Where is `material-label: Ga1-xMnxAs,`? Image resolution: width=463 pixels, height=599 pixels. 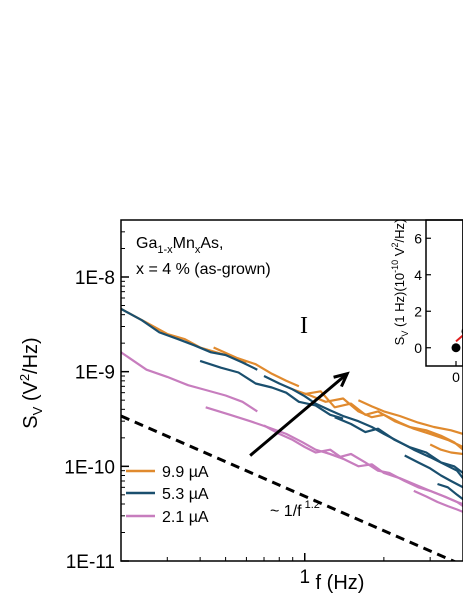 material-label: Ga1-xMnxAs, is located at coordinates (179, 245).